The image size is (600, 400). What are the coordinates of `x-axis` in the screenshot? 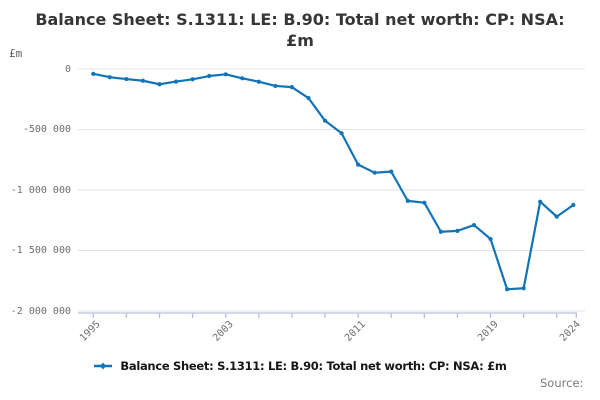 It's located at (327, 315).